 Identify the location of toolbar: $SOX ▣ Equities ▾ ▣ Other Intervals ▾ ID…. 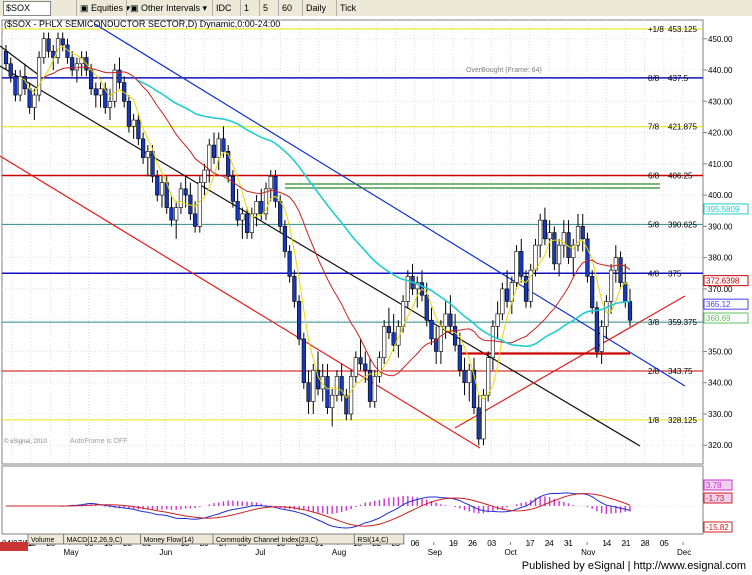
(376, 8).